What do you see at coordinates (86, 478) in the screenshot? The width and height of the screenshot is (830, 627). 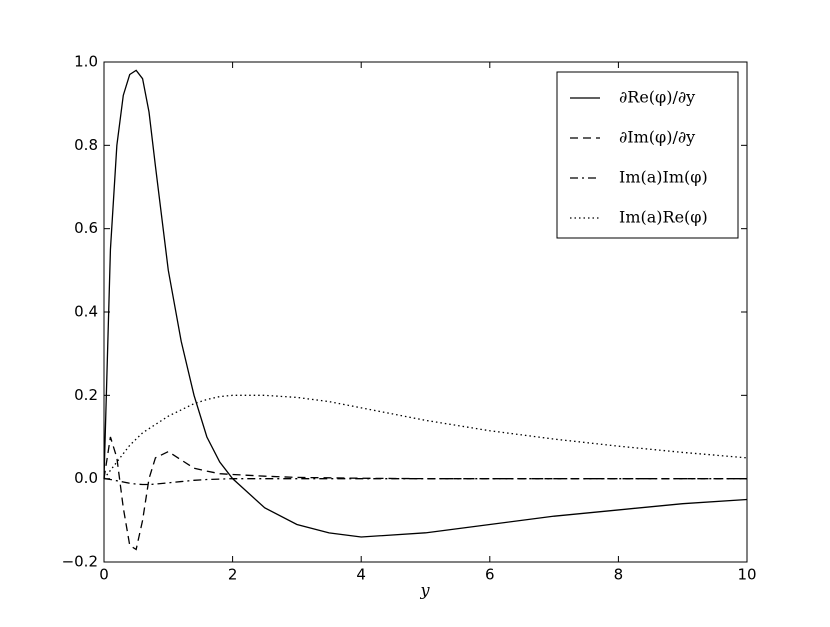 I see `y-tick-label: 0.0` at bounding box center [86, 478].